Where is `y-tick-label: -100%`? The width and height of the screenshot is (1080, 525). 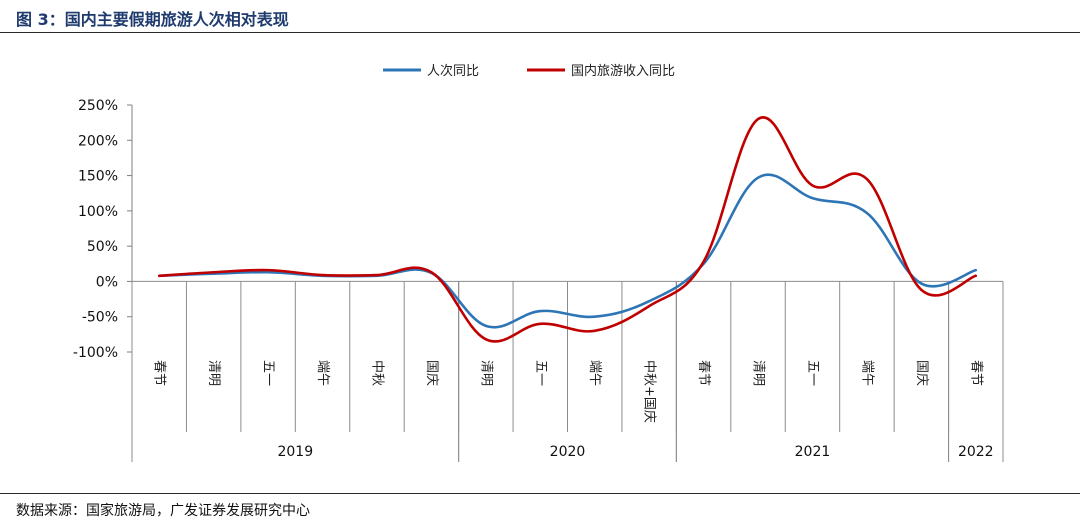 y-tick-label: -100% is located at coordinates (95, 353).